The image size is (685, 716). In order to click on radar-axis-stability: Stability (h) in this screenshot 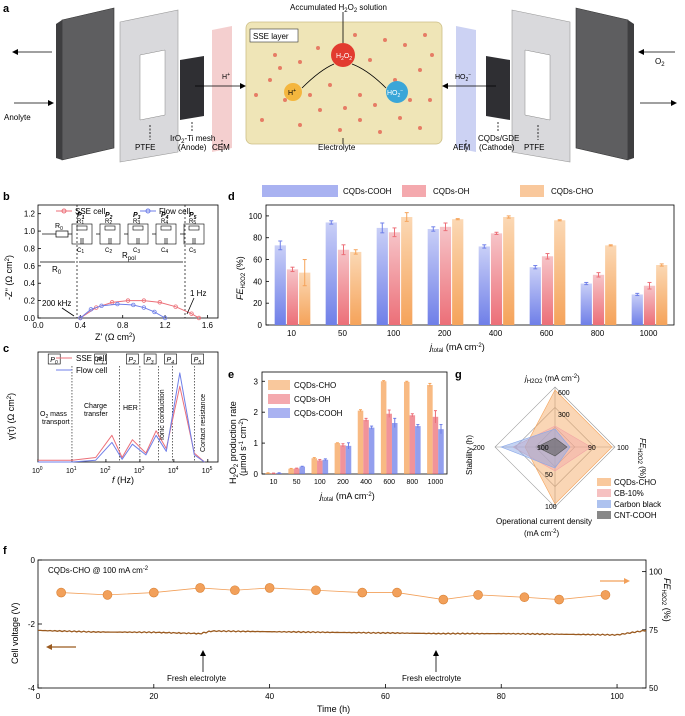, I will do `click(469, 455)`.